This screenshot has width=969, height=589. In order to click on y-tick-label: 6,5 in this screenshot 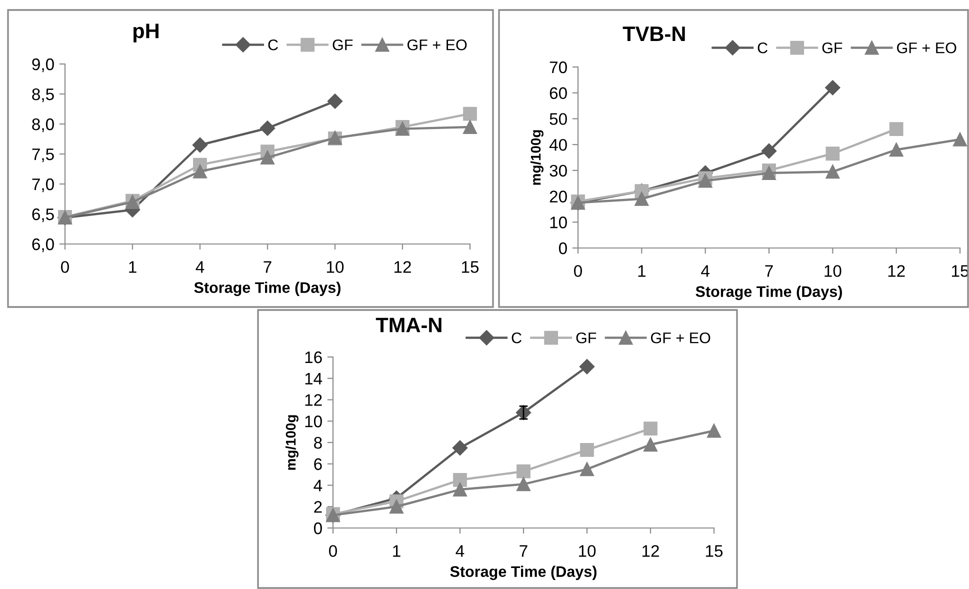, I will do `click(43, 215)`.